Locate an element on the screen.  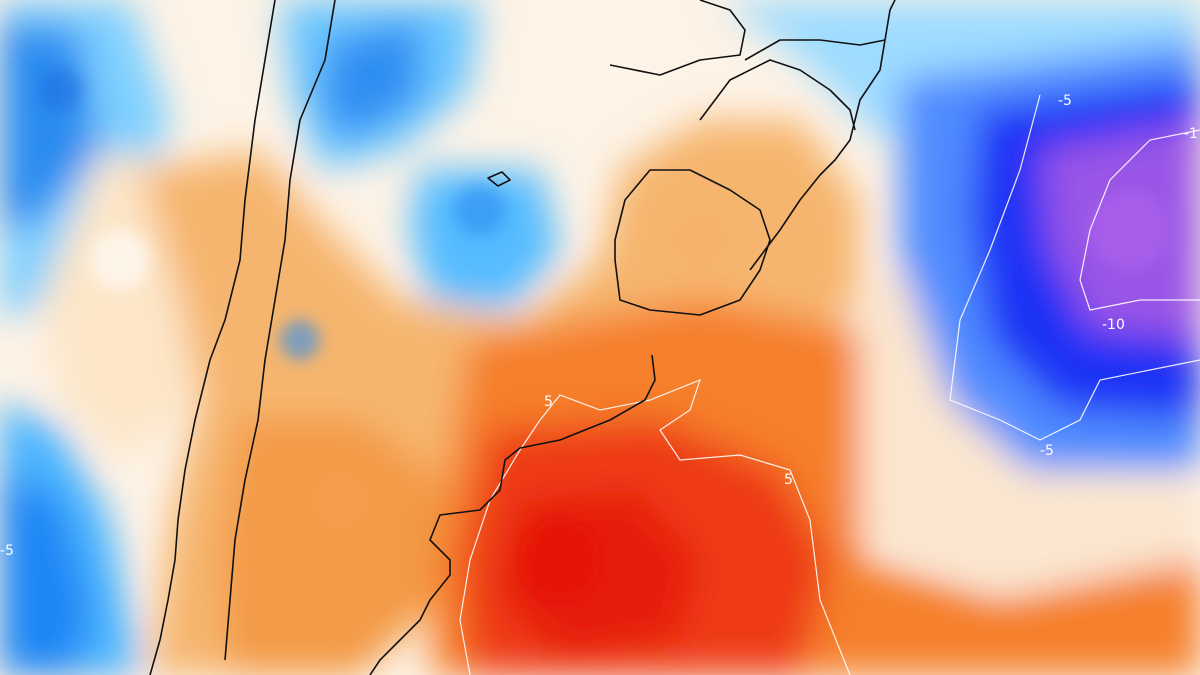
brazil-coast is located at coordinates (822, 135).